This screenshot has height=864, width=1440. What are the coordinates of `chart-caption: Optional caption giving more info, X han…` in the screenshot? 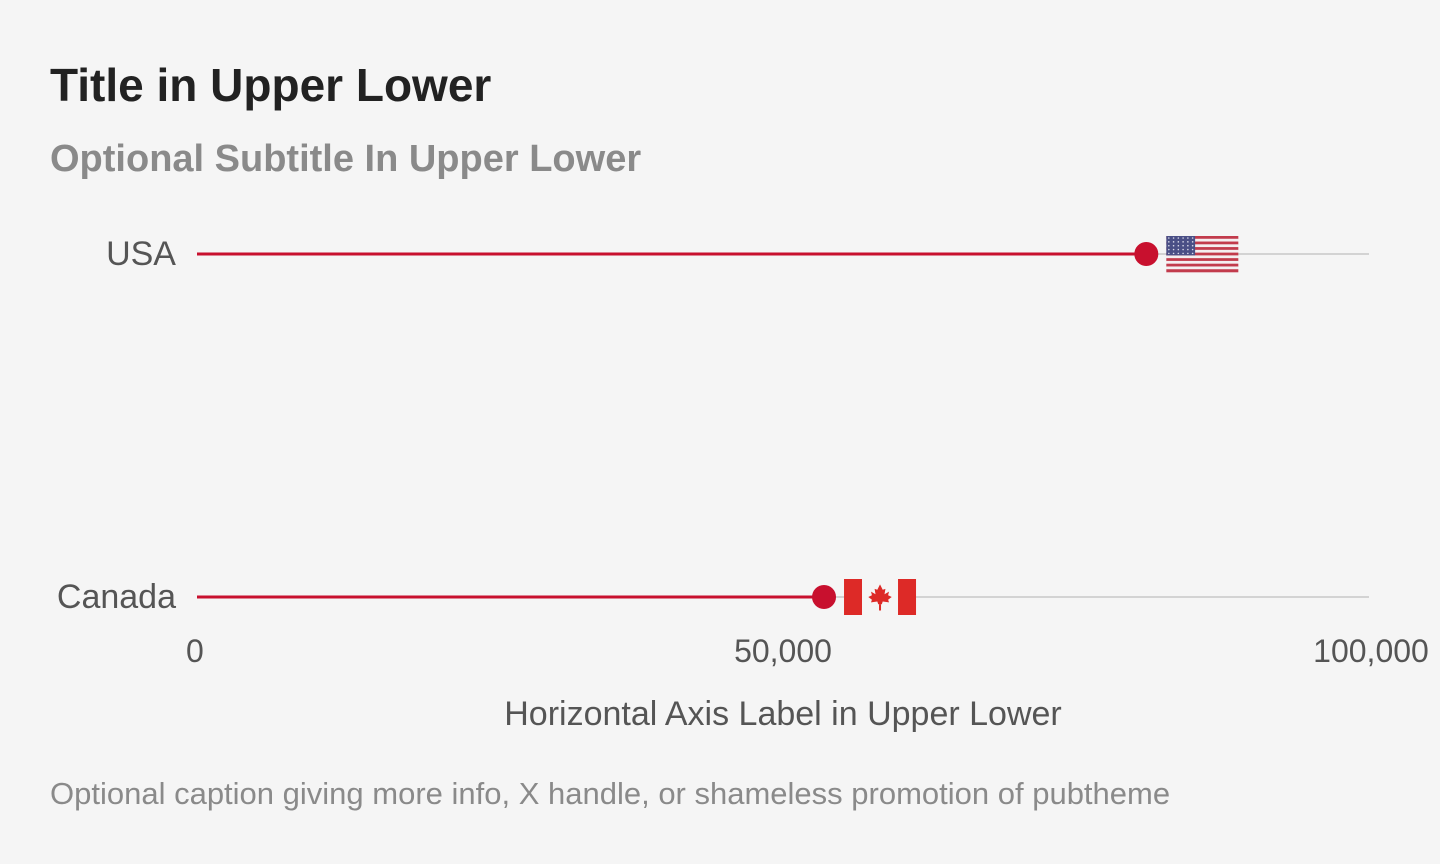 It's located at (610, 793).